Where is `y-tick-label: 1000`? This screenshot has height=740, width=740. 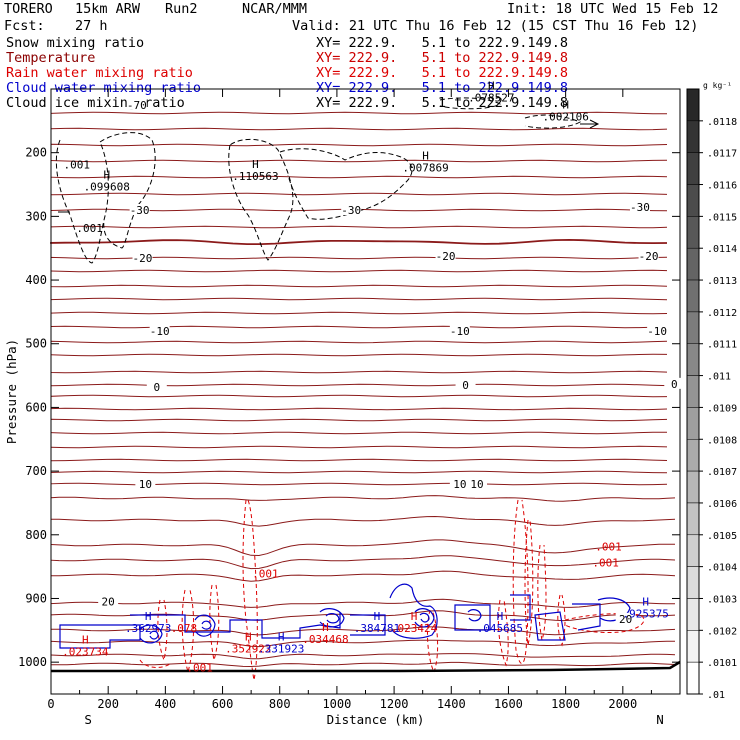 y-tick-label: 1000 is located at coordinates (32, 662).